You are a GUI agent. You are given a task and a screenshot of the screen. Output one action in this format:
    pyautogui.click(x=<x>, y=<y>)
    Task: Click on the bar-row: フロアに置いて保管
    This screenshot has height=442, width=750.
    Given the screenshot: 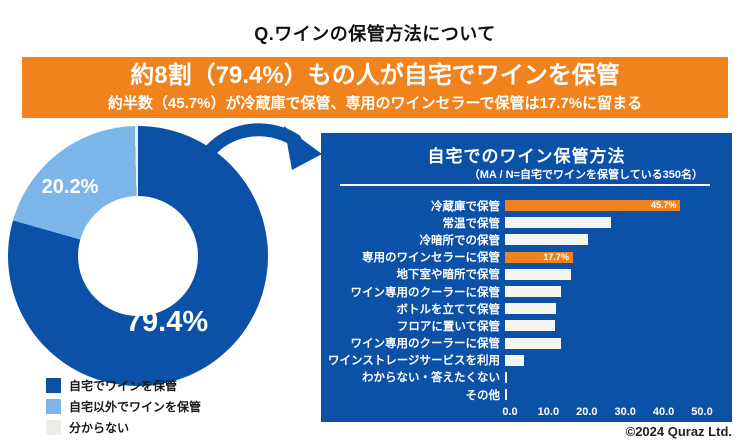 What is the action you would take?
    pyautogui.click(x=526, y=325)
    